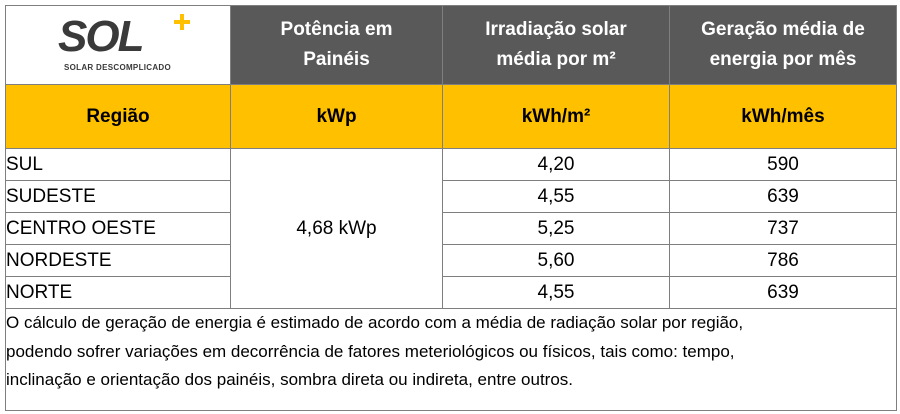 The image size is (900, 414). What do you see at coordinates (101, 36) in the screenshot?
I see `logo-wordmark: SOL` at bounding box center [101, 36].